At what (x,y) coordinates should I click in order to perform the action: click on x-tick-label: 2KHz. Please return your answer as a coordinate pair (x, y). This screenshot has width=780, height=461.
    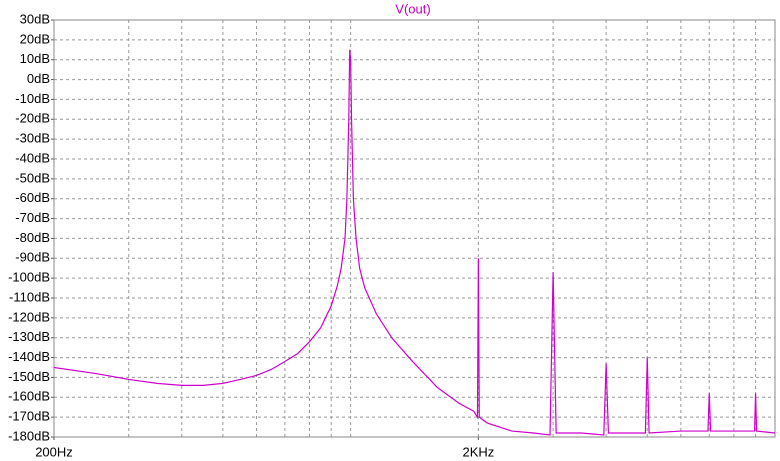
    Looking at the image, I should click on (478, 451).